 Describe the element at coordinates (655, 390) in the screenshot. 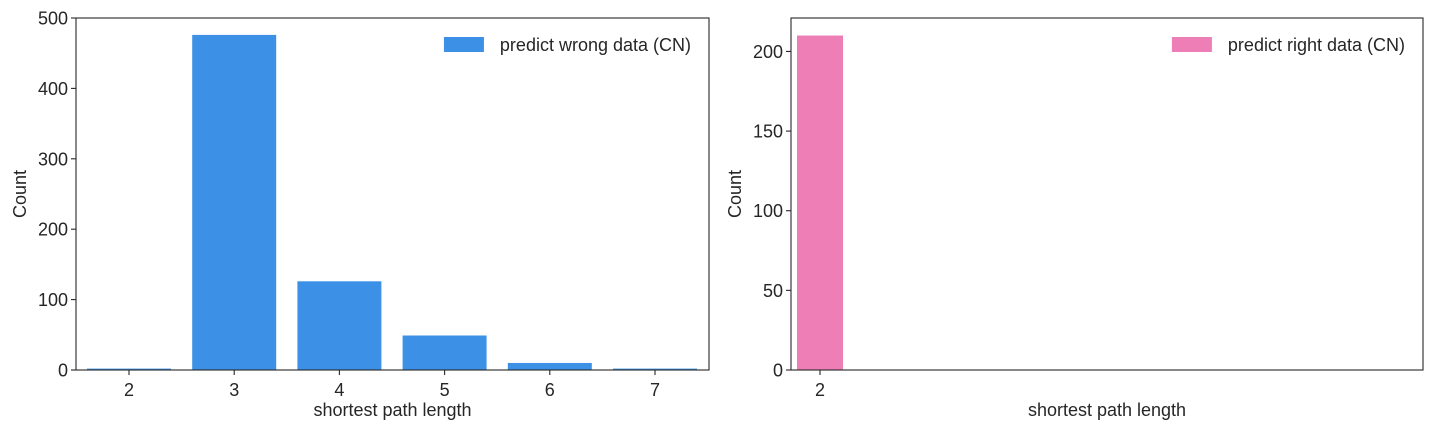

I see `x-tick-label: 7` at that location.